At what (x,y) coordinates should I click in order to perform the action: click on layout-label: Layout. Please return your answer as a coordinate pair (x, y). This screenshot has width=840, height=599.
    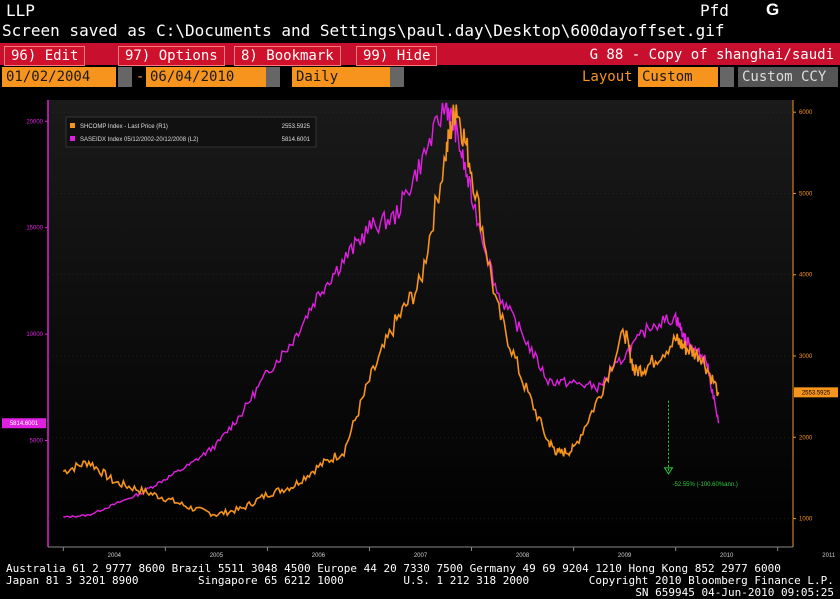
    Looking at the image, I should click on (607, 77).